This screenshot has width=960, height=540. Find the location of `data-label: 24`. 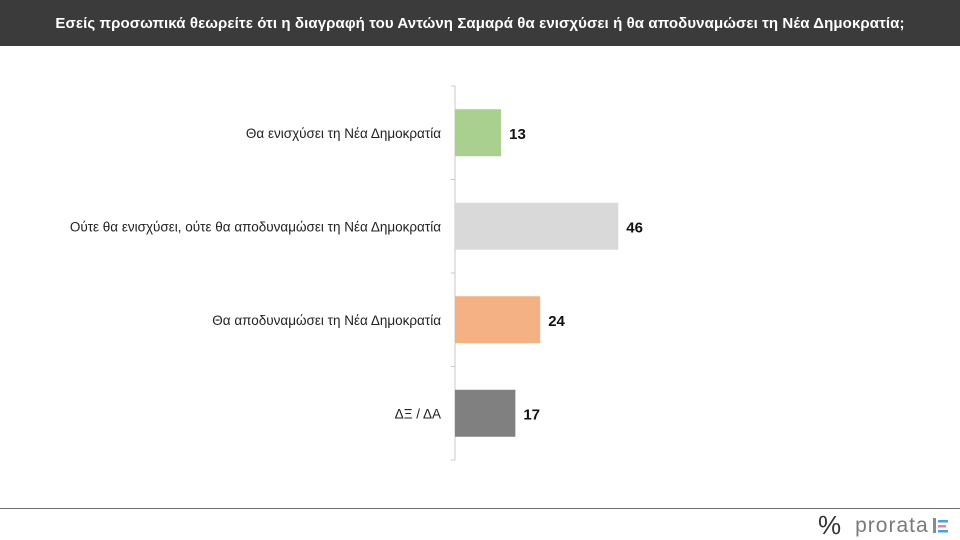

data-label: 24 is located at coordinates (556, 321).